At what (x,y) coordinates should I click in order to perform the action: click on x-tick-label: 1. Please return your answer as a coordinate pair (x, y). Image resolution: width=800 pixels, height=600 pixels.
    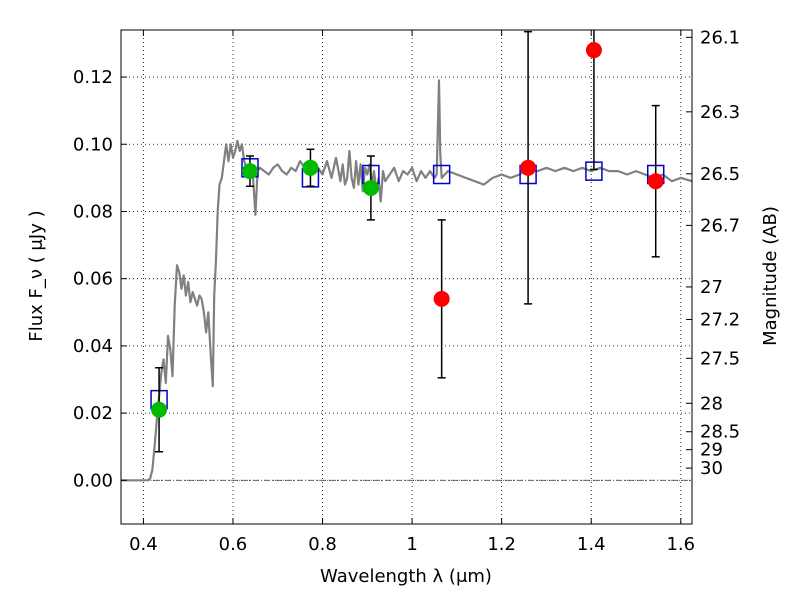
    Looking at the image, I should click on (411, 544).